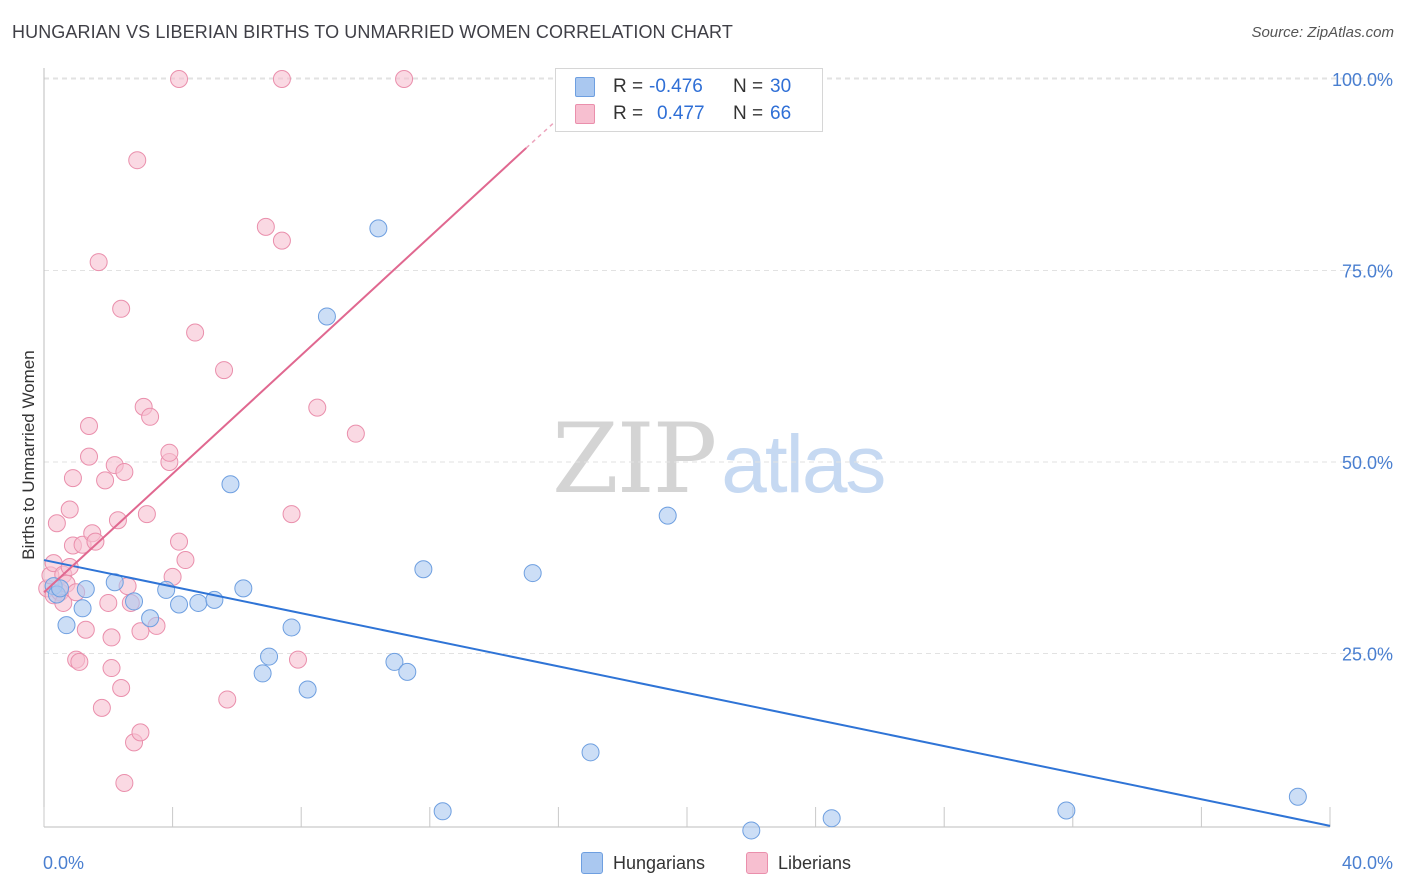 The width and height of the screenshot is (1406, 892). What do you see at coordinates (803, 464) in the screenshot?
I see `watermark-atlas: atlas` at bounding box center [803, 464].